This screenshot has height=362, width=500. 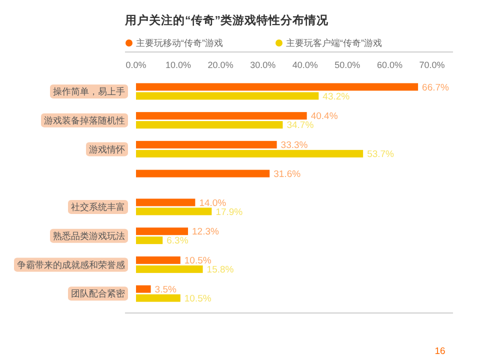 What do you see at coordinates (89, 91) in the screenshot?
I see `y-tick-label: 操作简单，易上手` at bounding box center [89, 91].